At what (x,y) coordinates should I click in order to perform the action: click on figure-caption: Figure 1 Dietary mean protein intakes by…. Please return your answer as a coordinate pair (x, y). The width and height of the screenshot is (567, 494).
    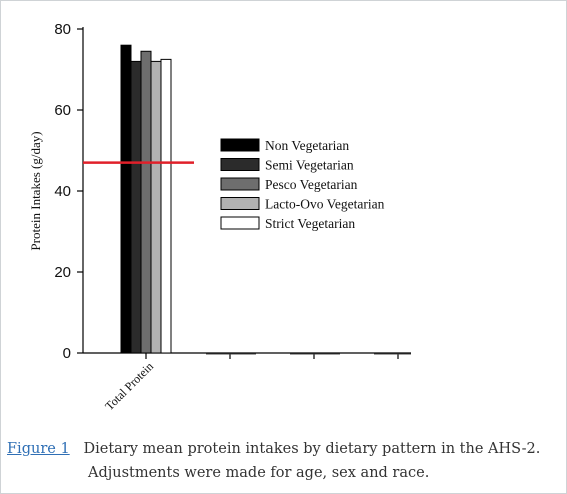
    Looking at the image, I should click on (285, 461).